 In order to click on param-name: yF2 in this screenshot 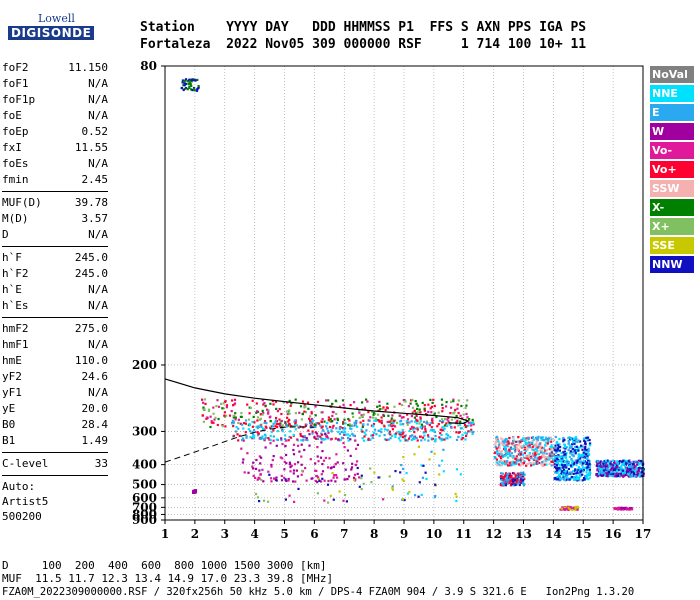, I will do `click(12, 376)`.